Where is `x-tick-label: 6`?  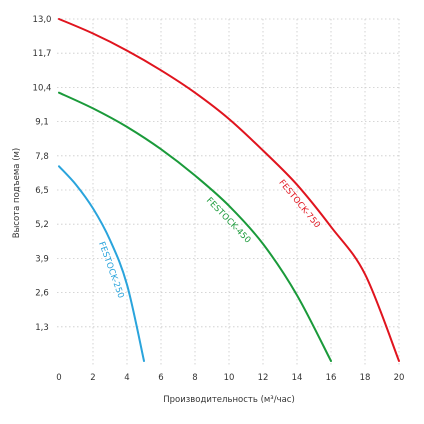 x-tick-label: 6 is located at coordinates (160, 378).